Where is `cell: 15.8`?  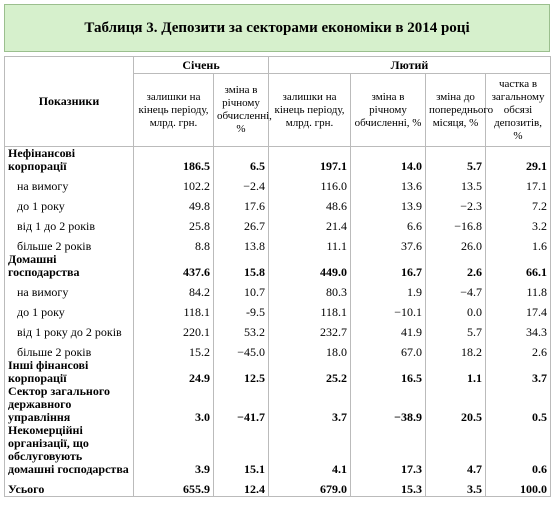
cell: 15.8 is located at coordinates (241, 266).